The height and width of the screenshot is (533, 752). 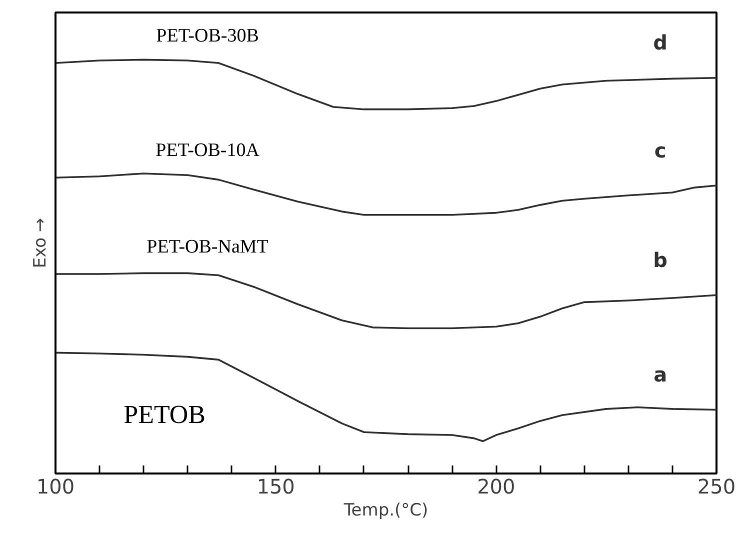 I want to click on annotation: a, so click(x=661, y=374).